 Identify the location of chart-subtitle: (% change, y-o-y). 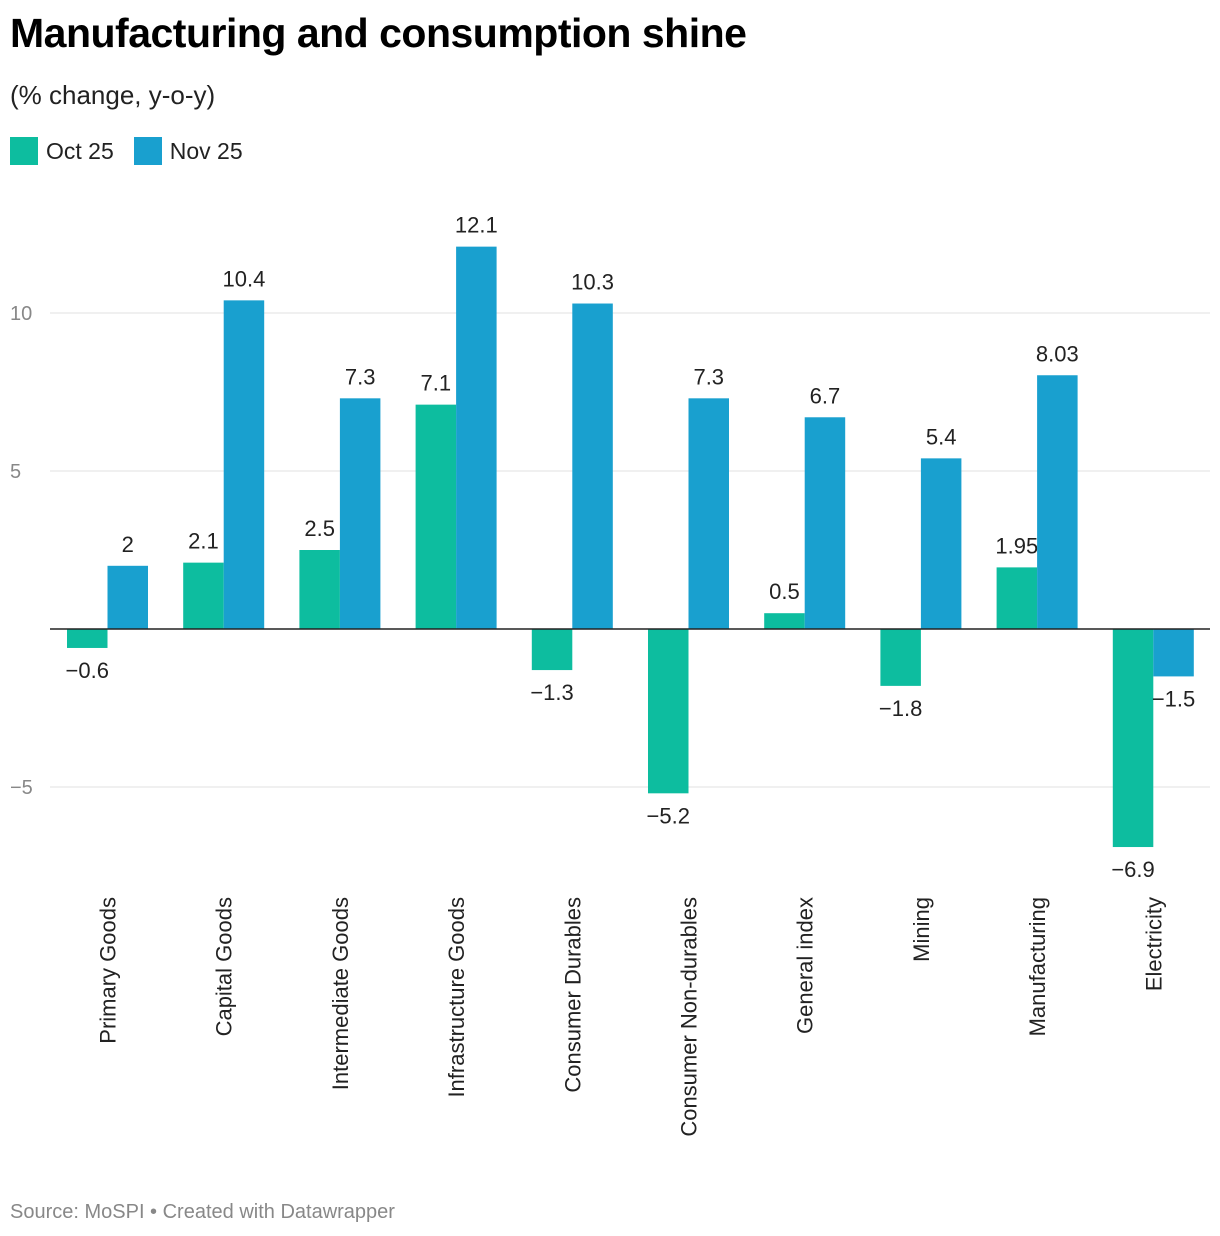
(113, 95).